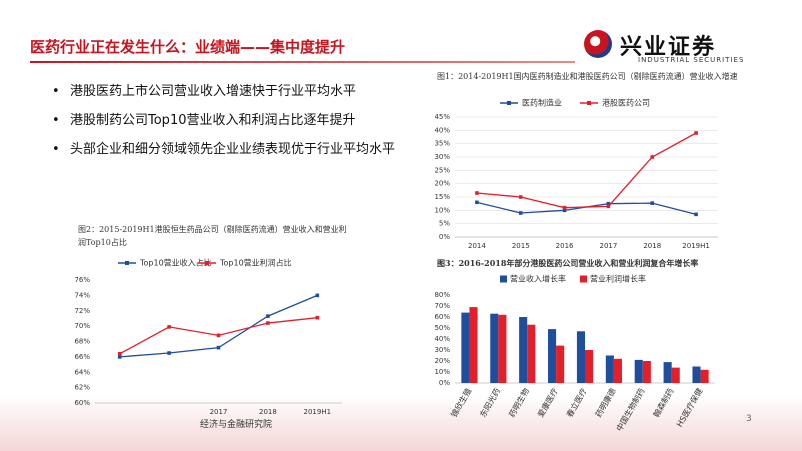  What do you see at coordinates (691, 60) in the screenshot?
I see `logo-en: INDUSTRIAL SECURITIES` at bounding box center [691, 60].